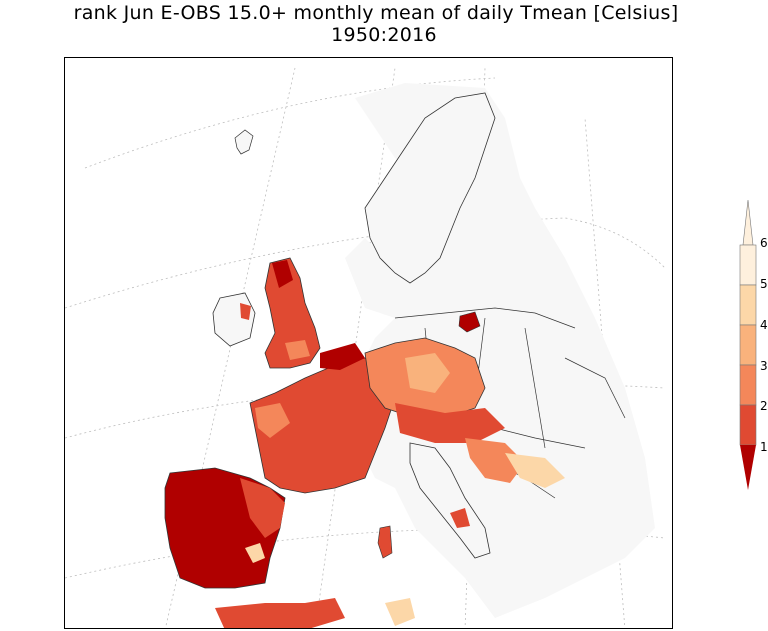 The height and width of the screenshot is (631, 768). What do you see at coordinates (764, 447) in the screenshot?
I see `legend-label-1: 1` at bounding box center [764, 447].